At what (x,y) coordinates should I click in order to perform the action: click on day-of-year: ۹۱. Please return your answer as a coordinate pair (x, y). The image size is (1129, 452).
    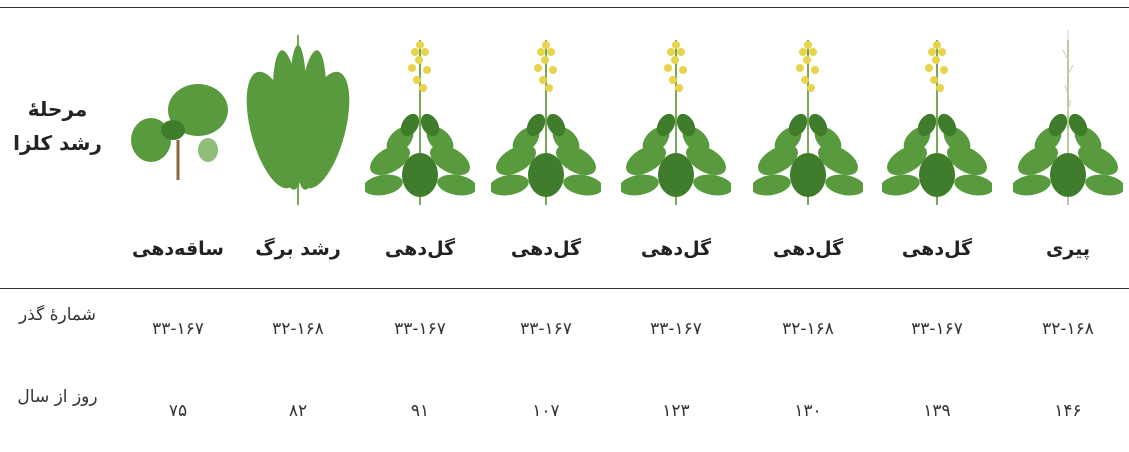
    Looking at the image, I should click on (420, 411).